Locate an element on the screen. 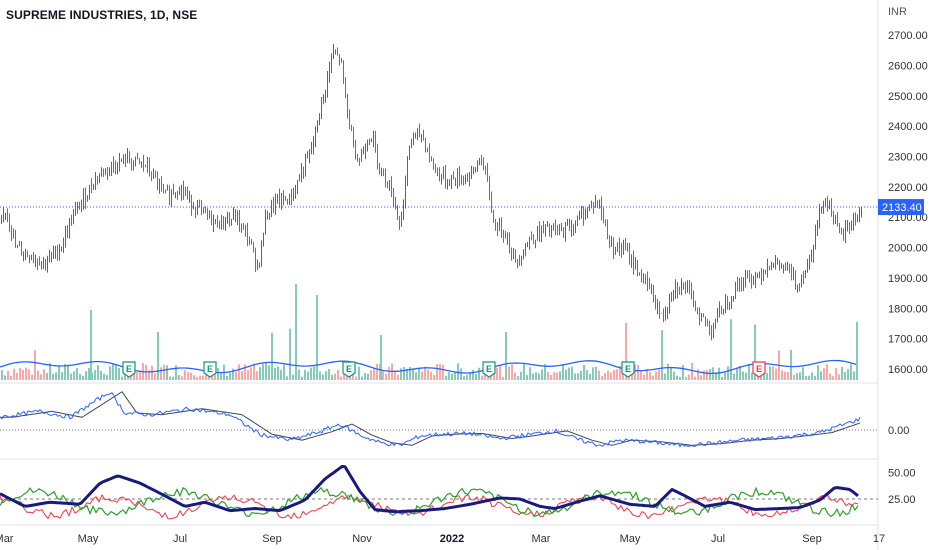 This screenshot has width=932, height=550. price-tick-label: 2600.00 is located at coordinates (908, 66).